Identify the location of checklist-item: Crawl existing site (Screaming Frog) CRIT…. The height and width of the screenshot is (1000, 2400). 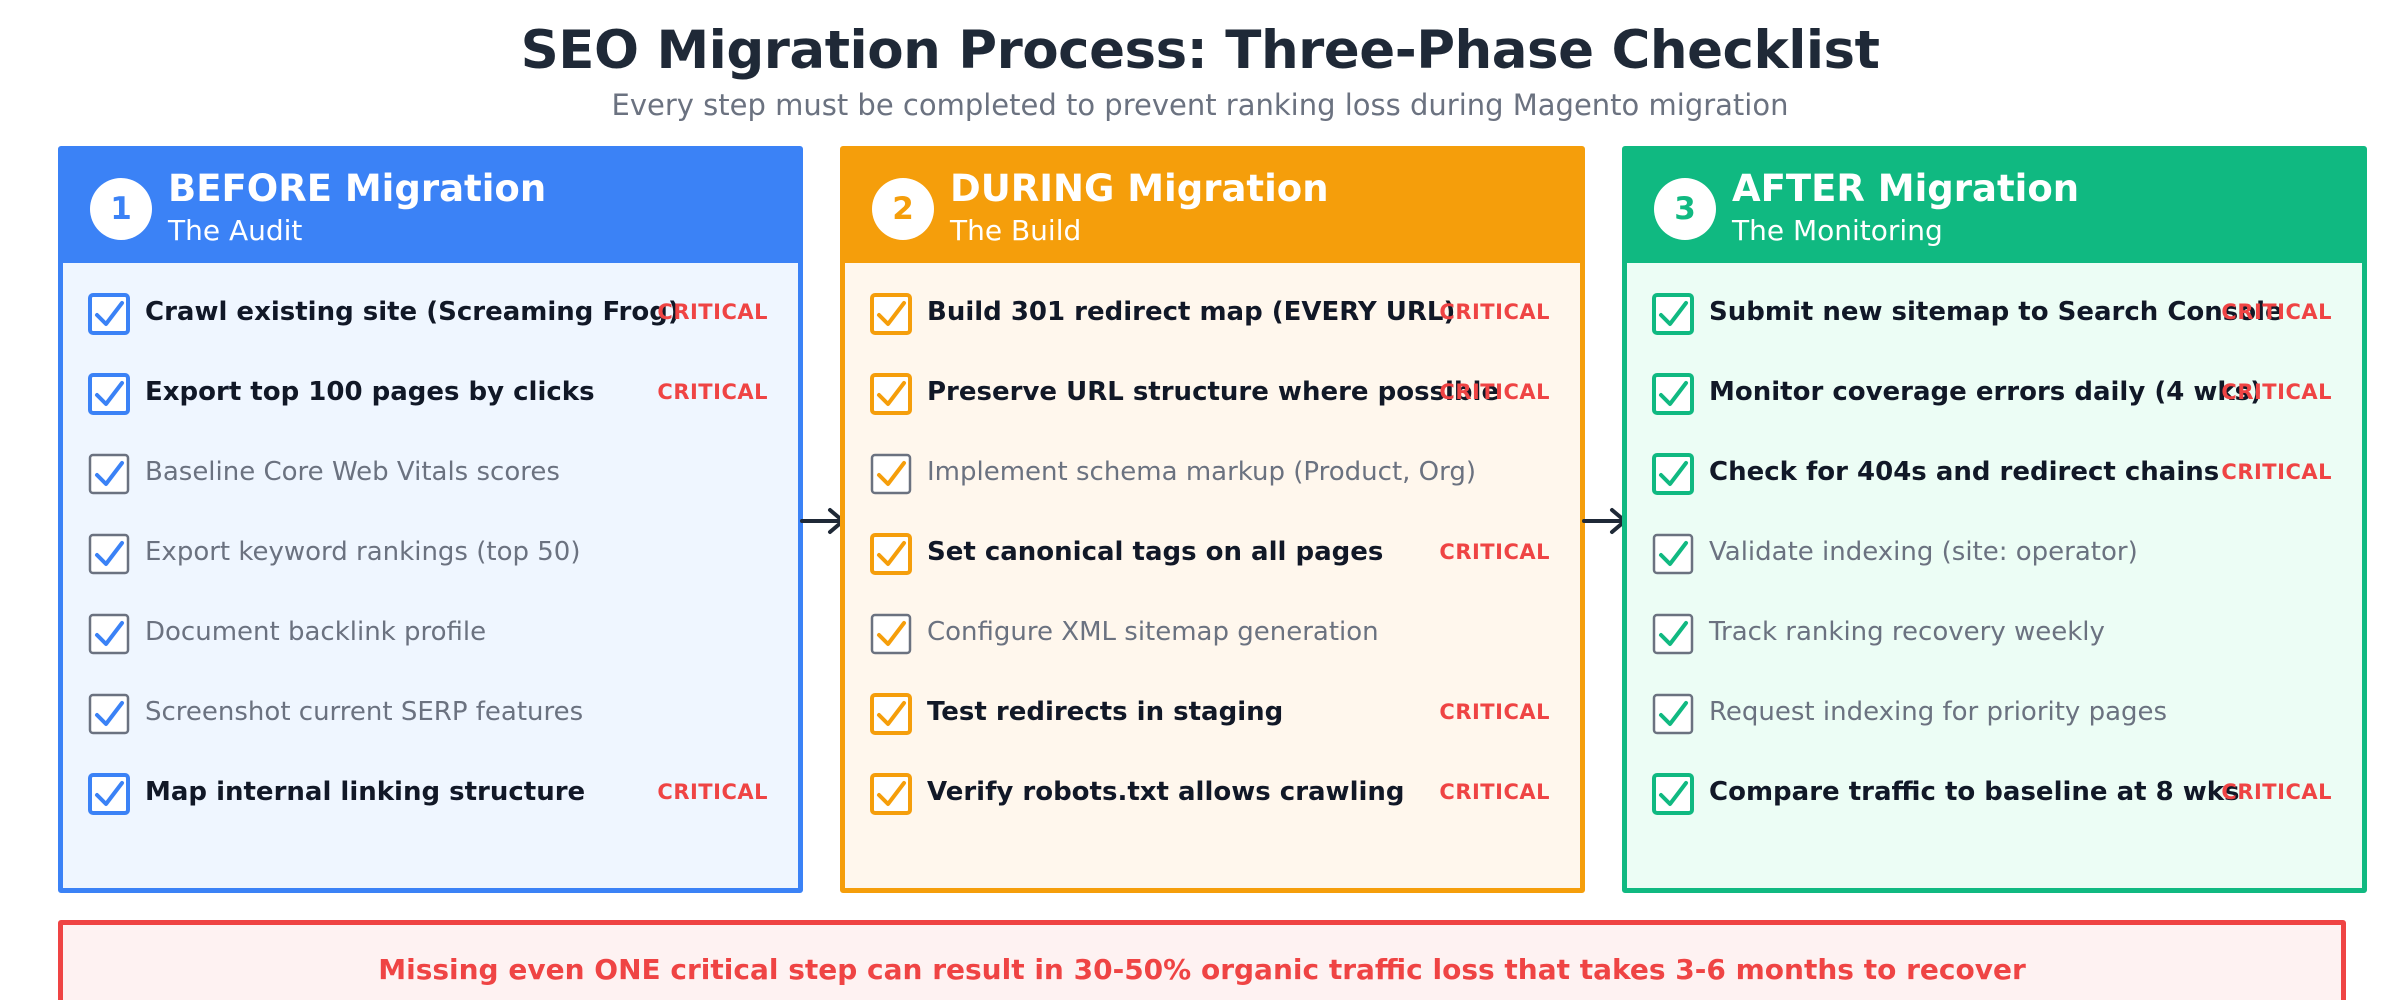
(430, 322).